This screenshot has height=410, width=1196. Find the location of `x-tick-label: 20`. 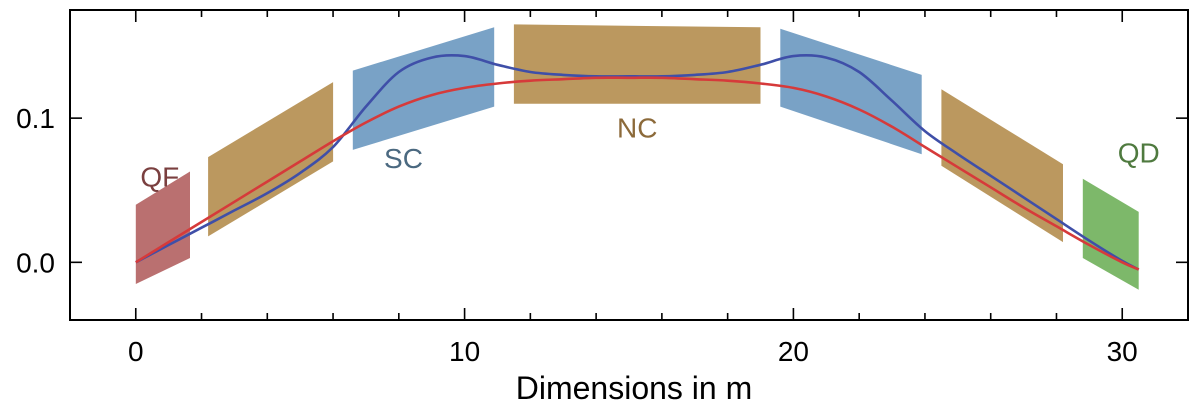

x-tick-label: 20 is located at coordinates (793, 351).